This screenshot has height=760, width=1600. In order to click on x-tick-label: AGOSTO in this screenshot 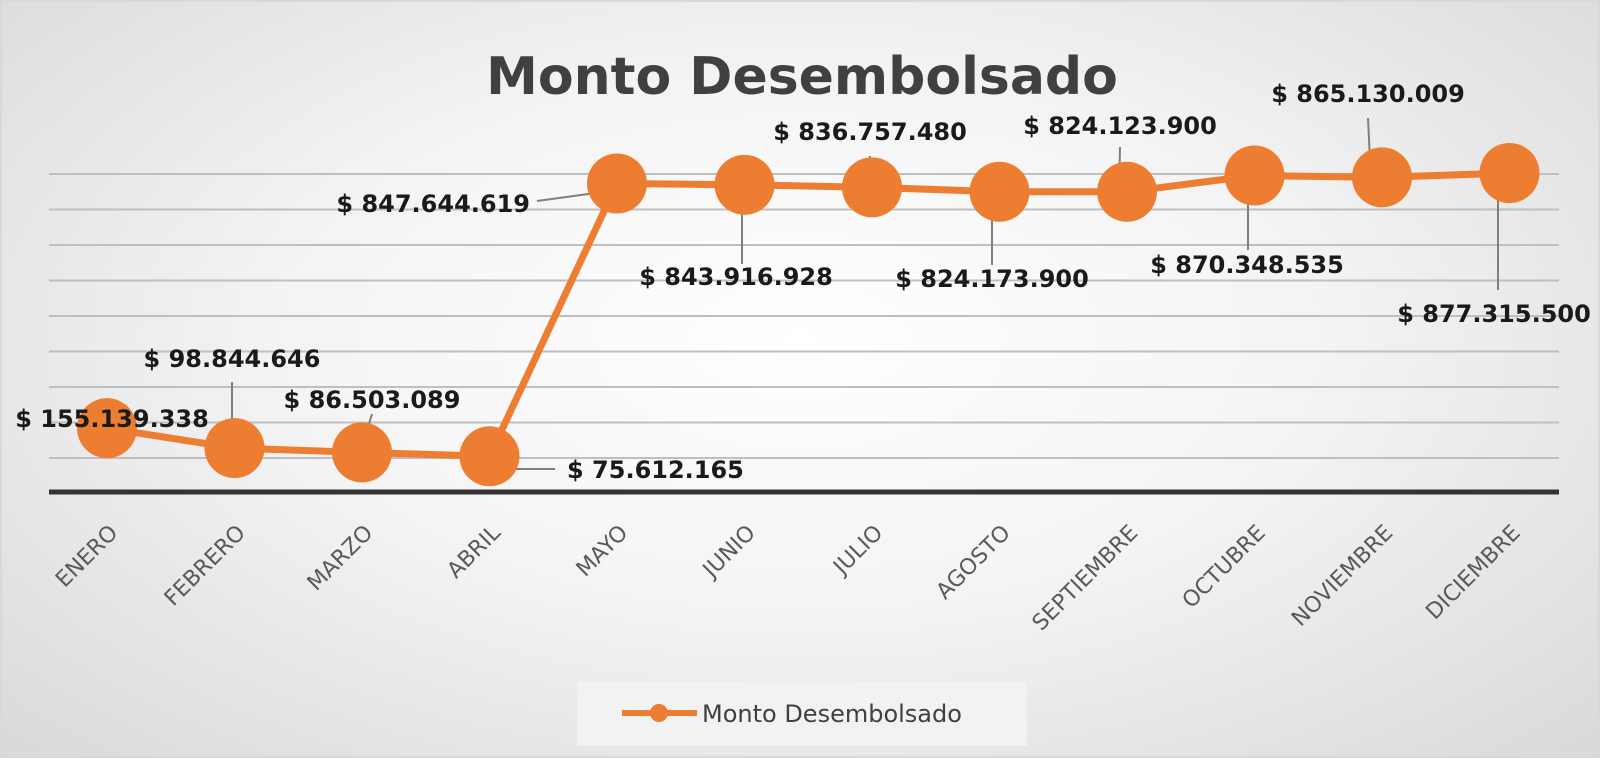, I will do `click(974, 563)`.